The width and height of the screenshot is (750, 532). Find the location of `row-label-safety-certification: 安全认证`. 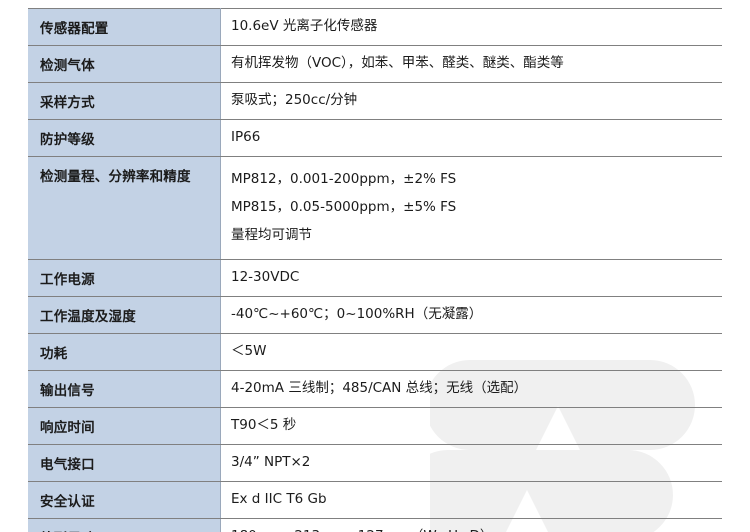

row-label-safety-certification: 安全认证 is located at coordinates (124, 500).